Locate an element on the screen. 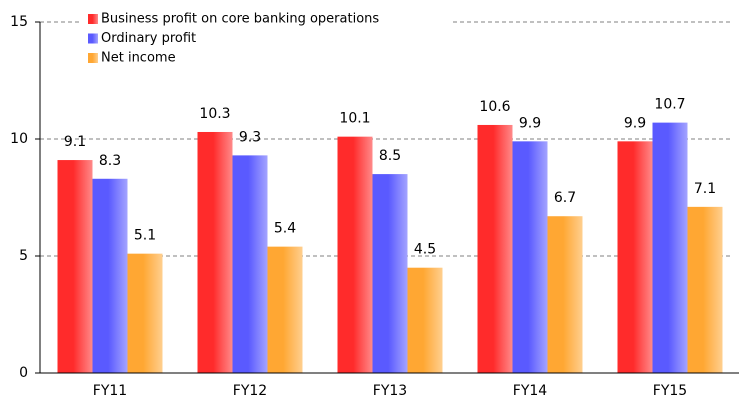 This screenshot has width=739, height=407. x-tick-label: FY13 is located at coordinates (390, 391).